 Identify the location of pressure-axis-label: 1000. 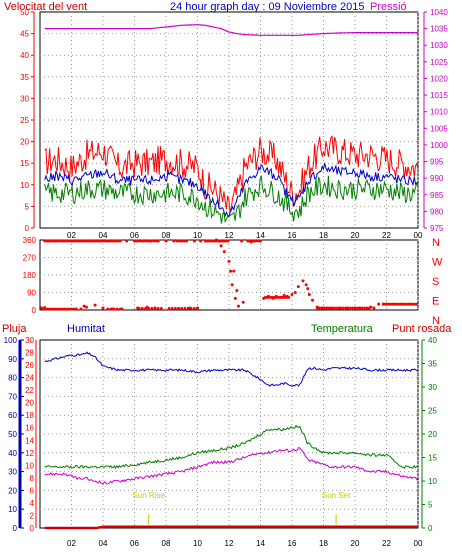
(439, 145).